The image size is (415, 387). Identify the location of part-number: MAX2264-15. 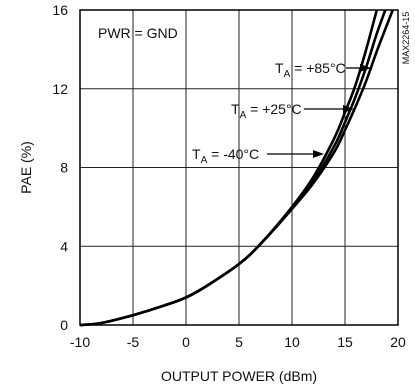
(406, 38).